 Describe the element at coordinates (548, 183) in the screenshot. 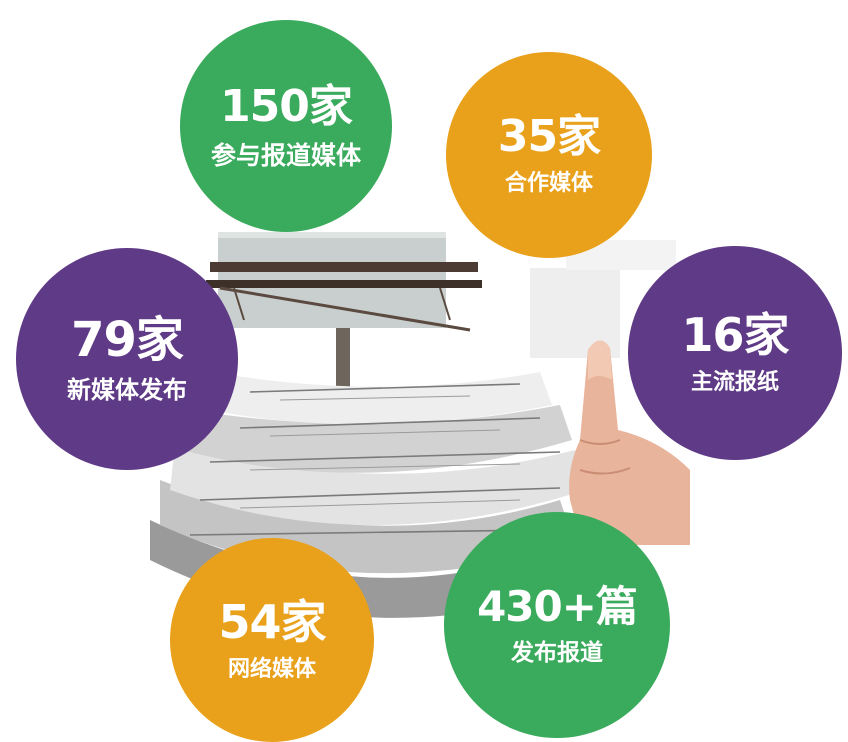

I see `stat-label: 合作媒体` at that location.